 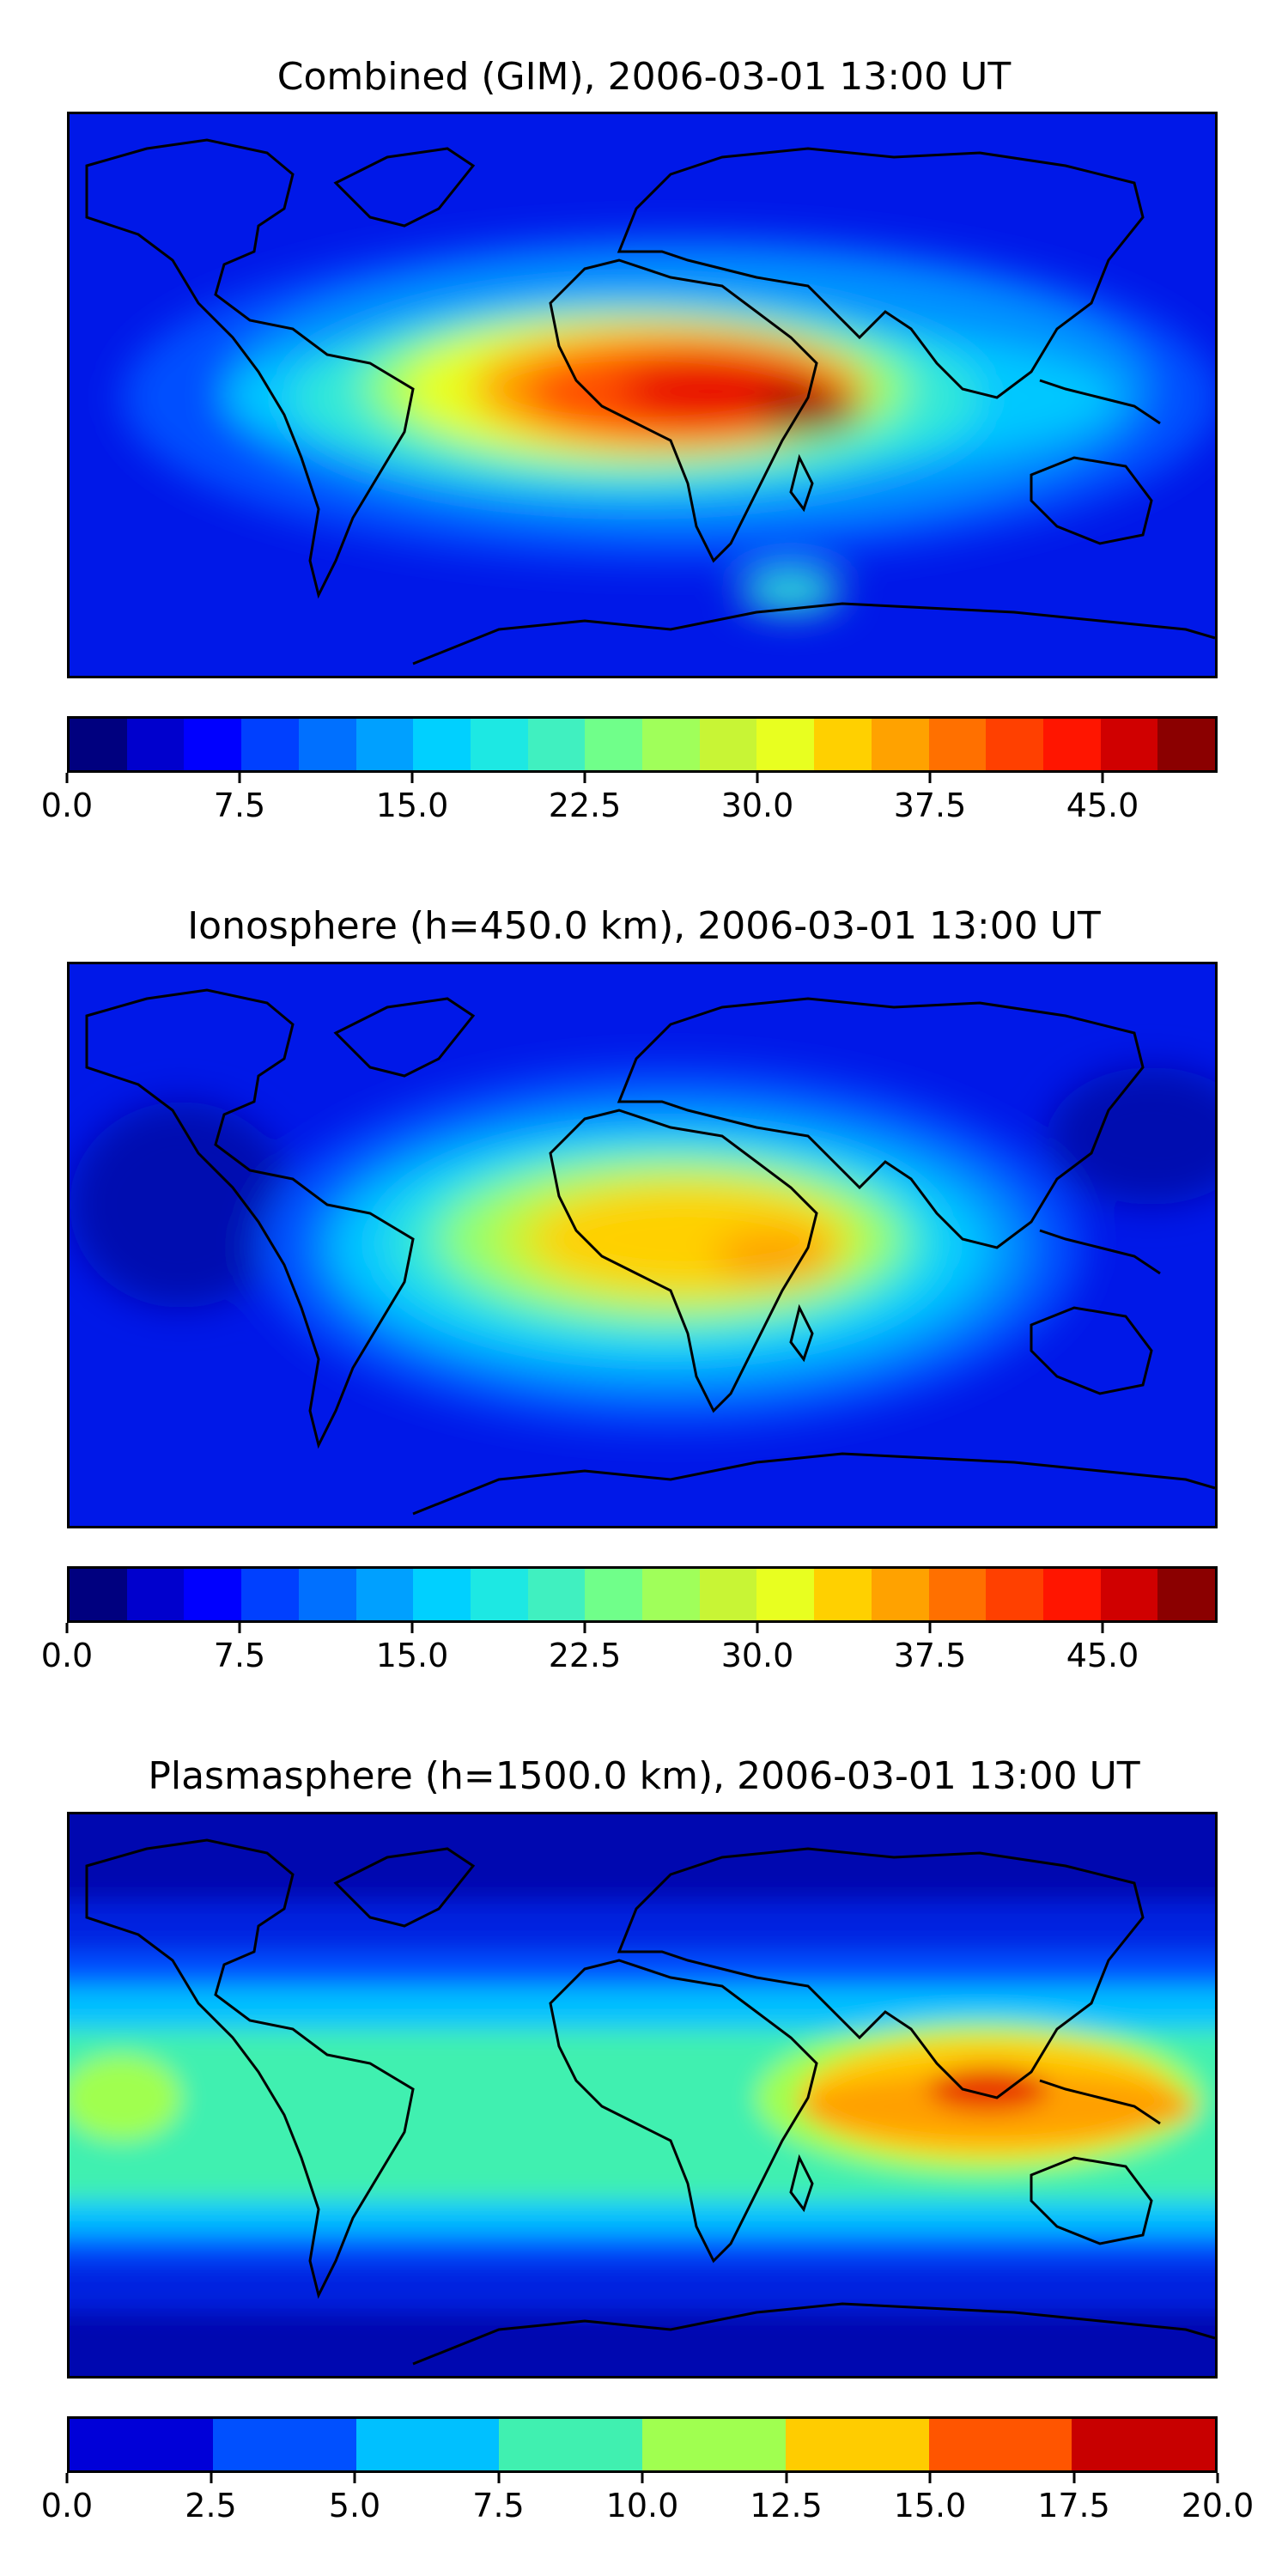 I want to click on panel-title-combined: Combined (GIM), 2006-03-01 13:00 UT, so click(x=644, y=77).